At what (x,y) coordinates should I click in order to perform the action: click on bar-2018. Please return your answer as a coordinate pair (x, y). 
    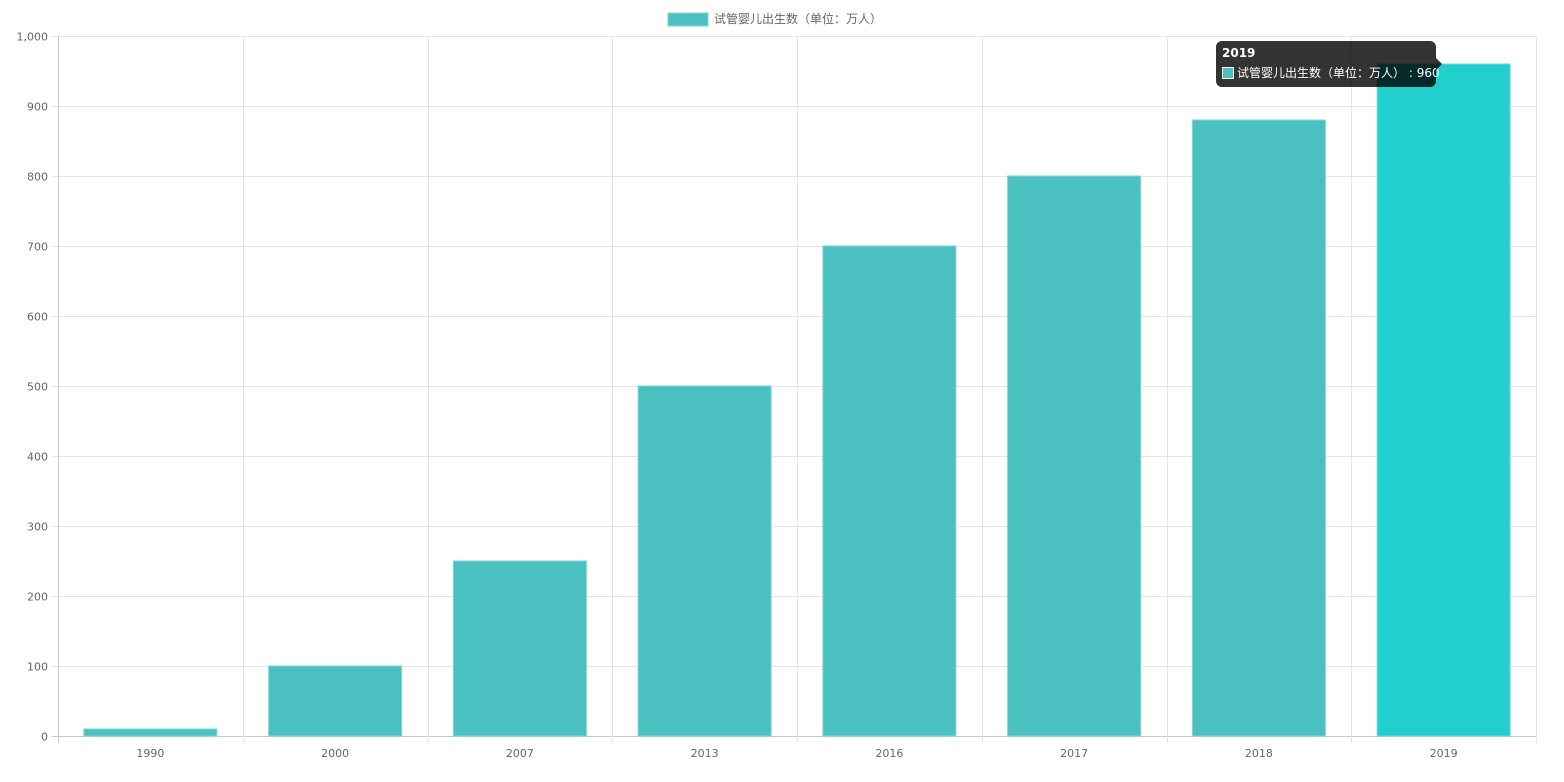
    Looking at the image, I should click on (1258, 428).